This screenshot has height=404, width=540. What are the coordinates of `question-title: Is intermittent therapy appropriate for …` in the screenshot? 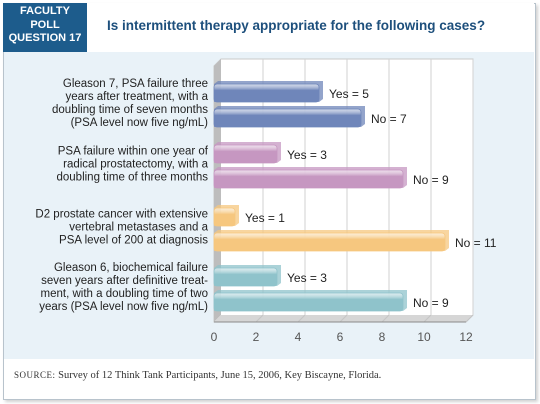 It's located at (296, 25).